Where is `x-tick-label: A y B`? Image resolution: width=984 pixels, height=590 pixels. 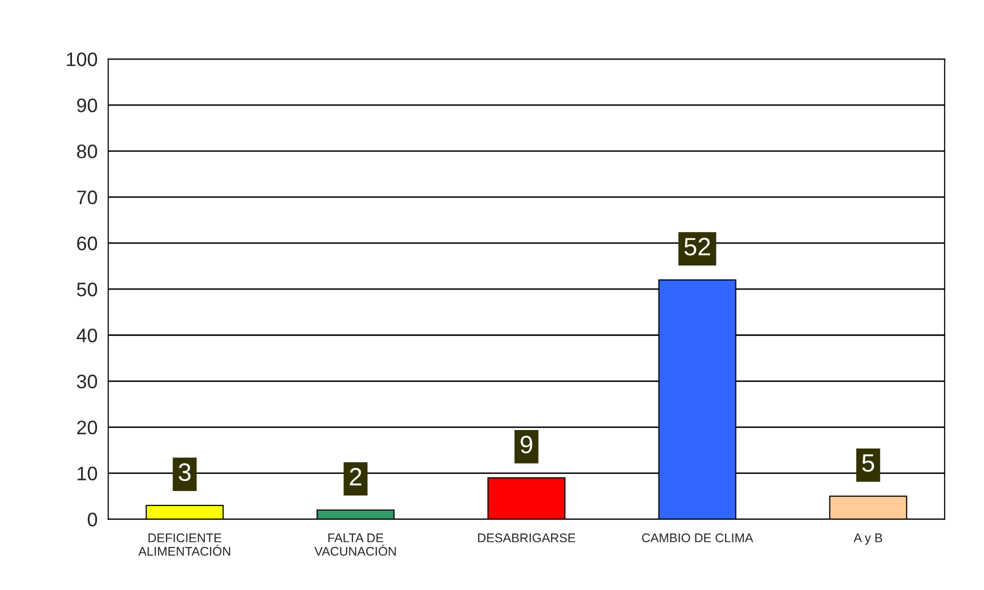 x-tick-label: A y B is located at coordinates (868, 539).